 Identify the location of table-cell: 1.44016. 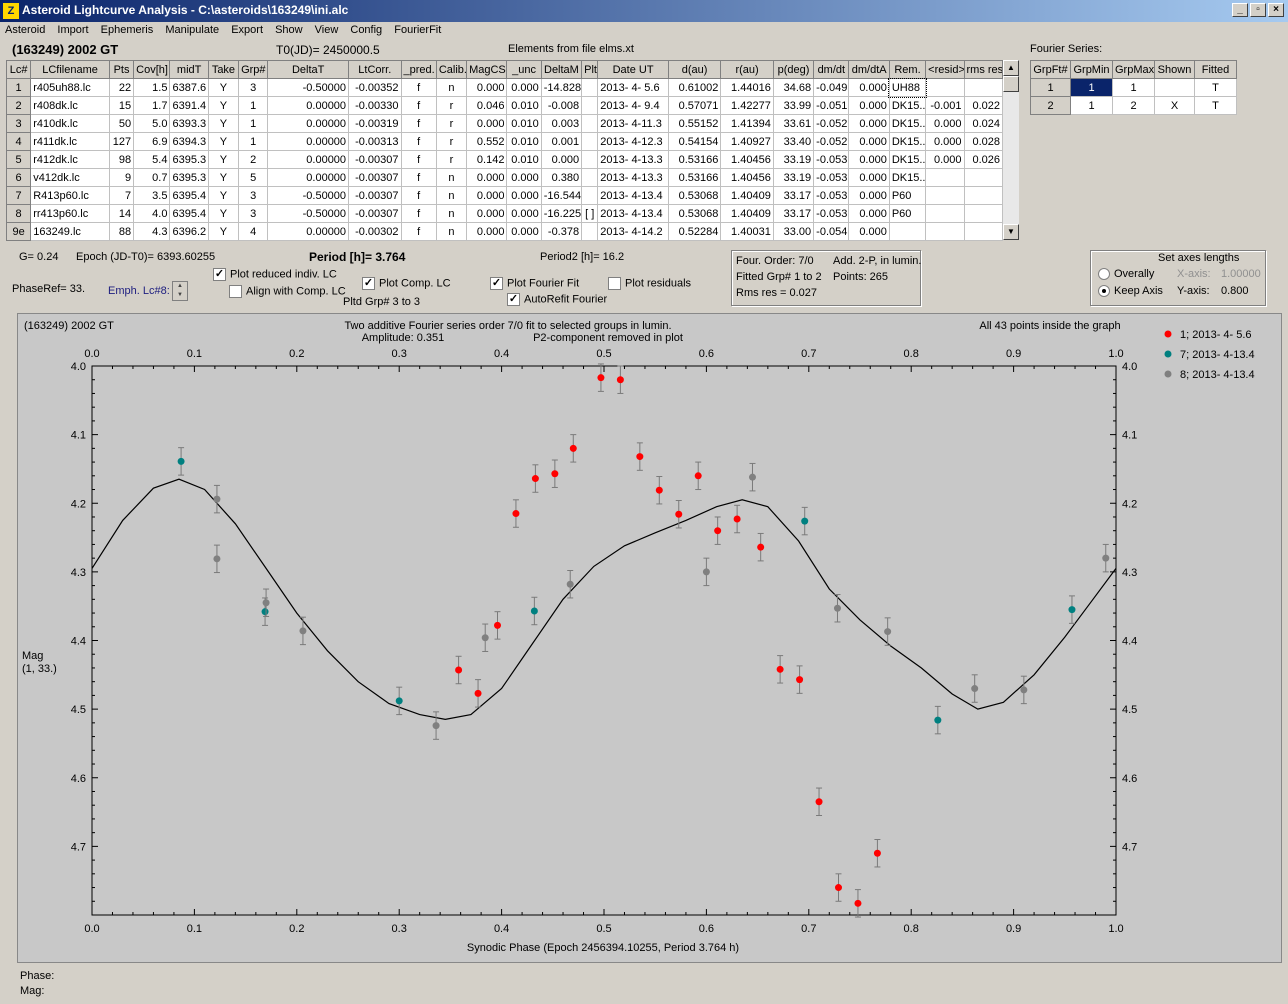
(747, 87).